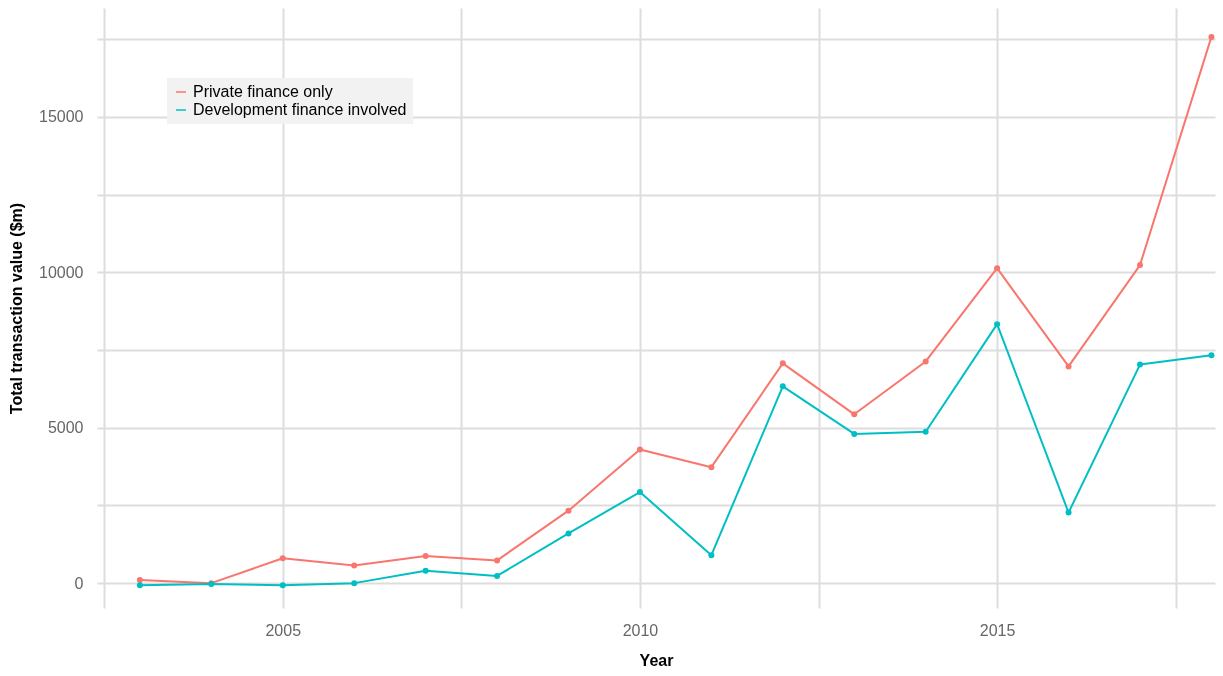 This screenshot has width=1223, height=676. What do you see at coordinates (300, 109) in the screenshot?
I see `legend-label: Development finance involved` at bounding box center [300, 109].